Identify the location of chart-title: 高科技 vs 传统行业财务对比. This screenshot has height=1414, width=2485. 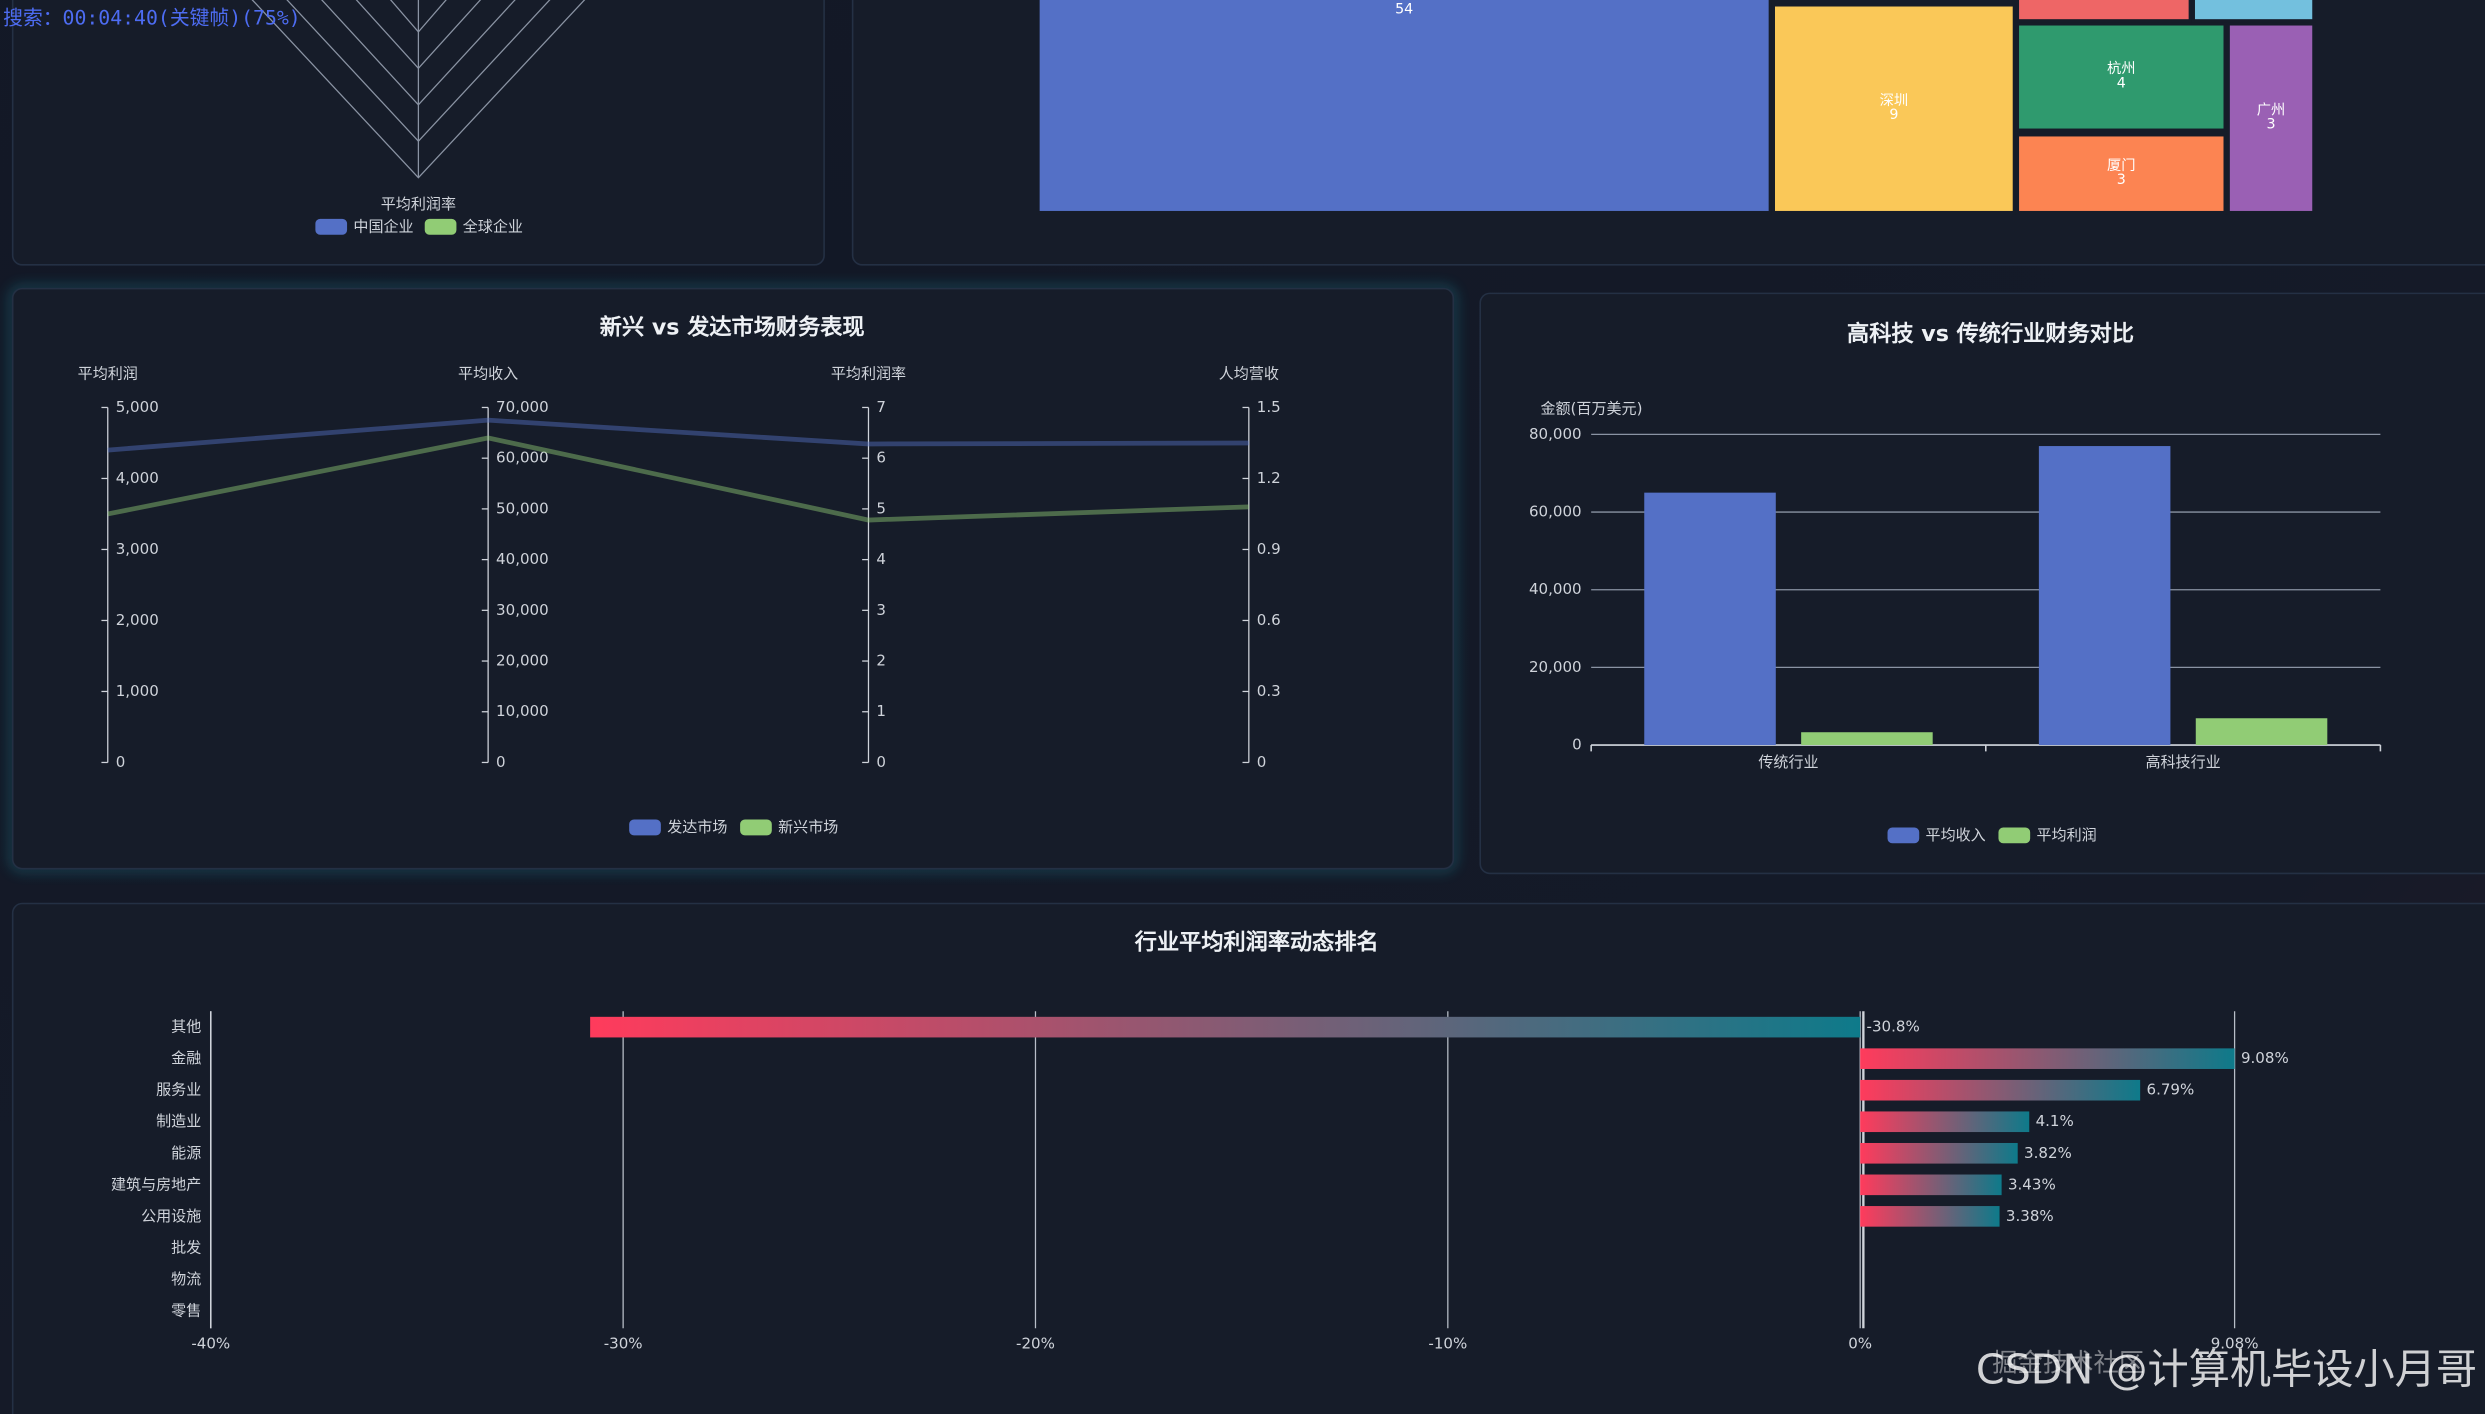
(1990, 333).